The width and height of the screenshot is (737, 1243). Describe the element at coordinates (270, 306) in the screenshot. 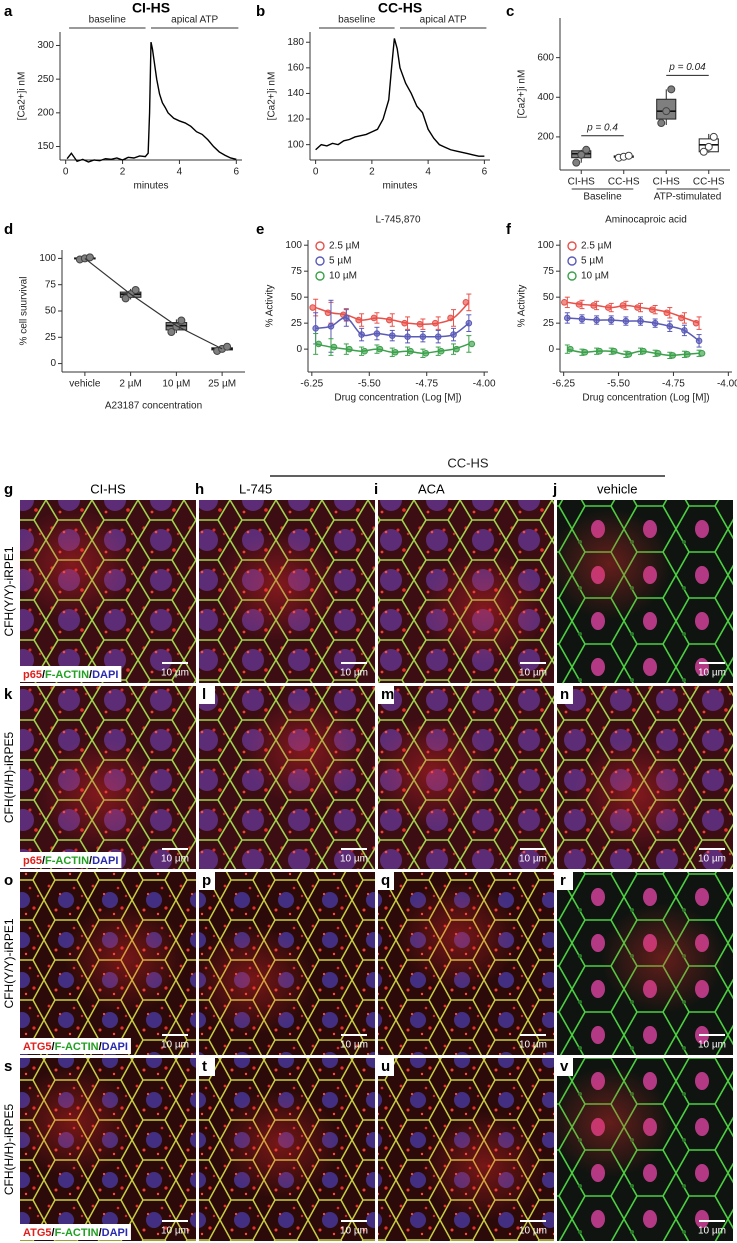

I see `y-axis-label: % Activity` at that location.